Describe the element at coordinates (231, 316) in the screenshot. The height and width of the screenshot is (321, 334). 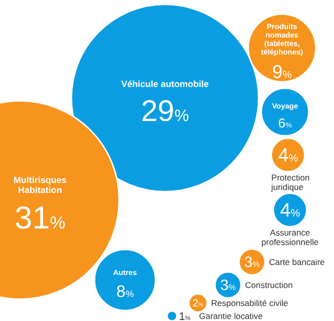
I see `category-label: Garantie locative` at that location.